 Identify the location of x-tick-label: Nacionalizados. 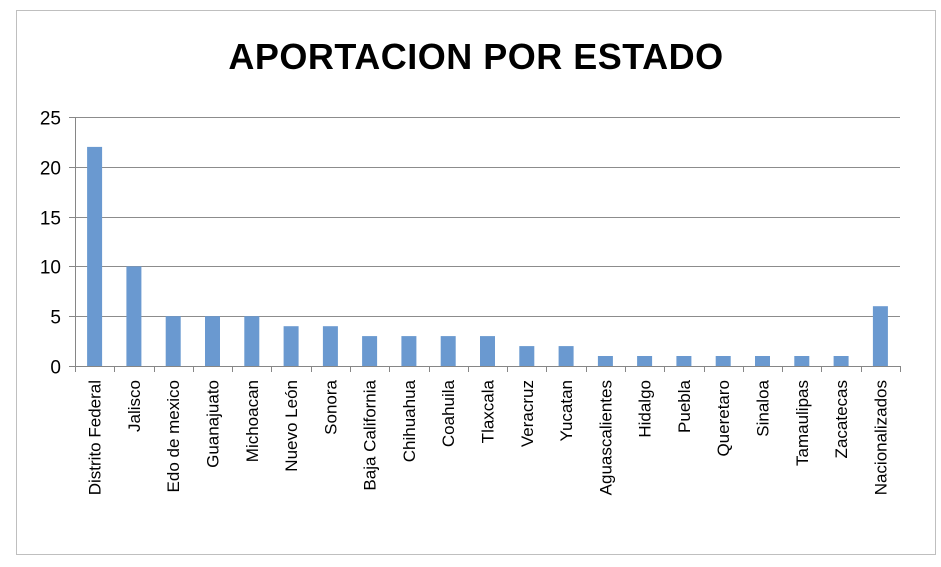
(880, 437).